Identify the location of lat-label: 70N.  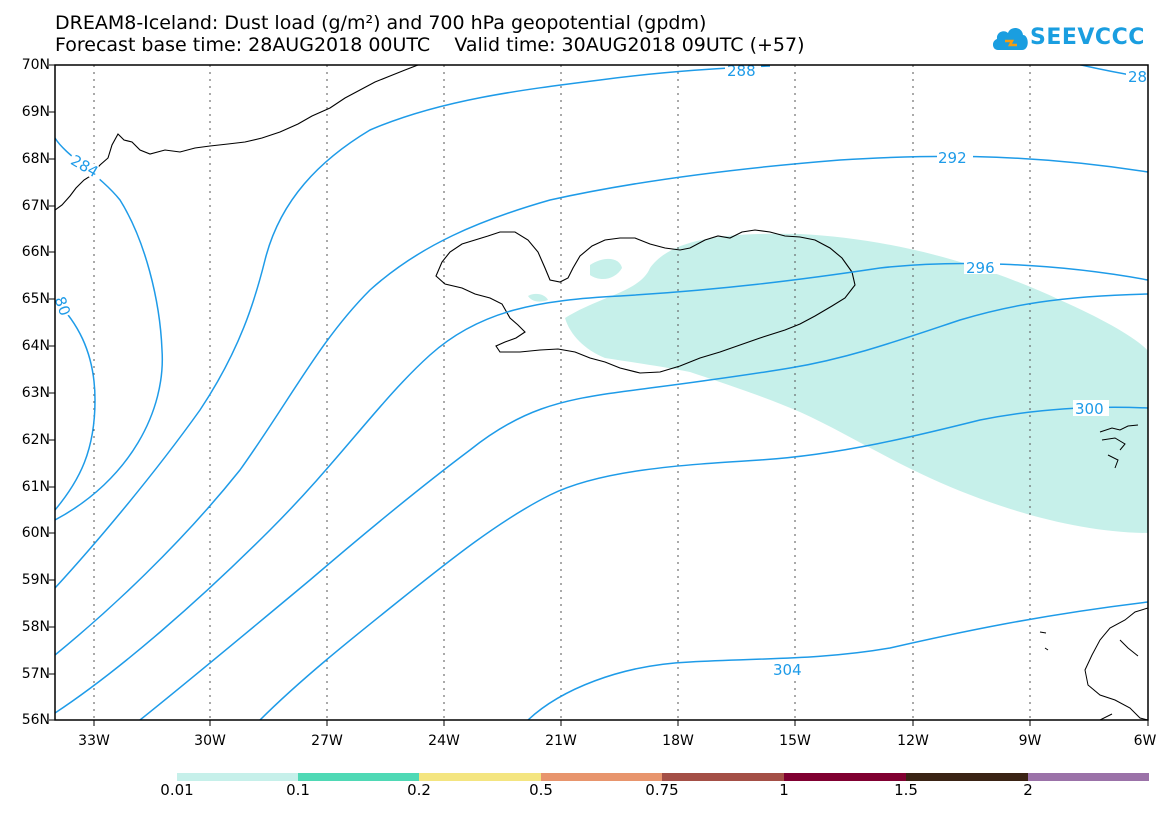
(35, 65).